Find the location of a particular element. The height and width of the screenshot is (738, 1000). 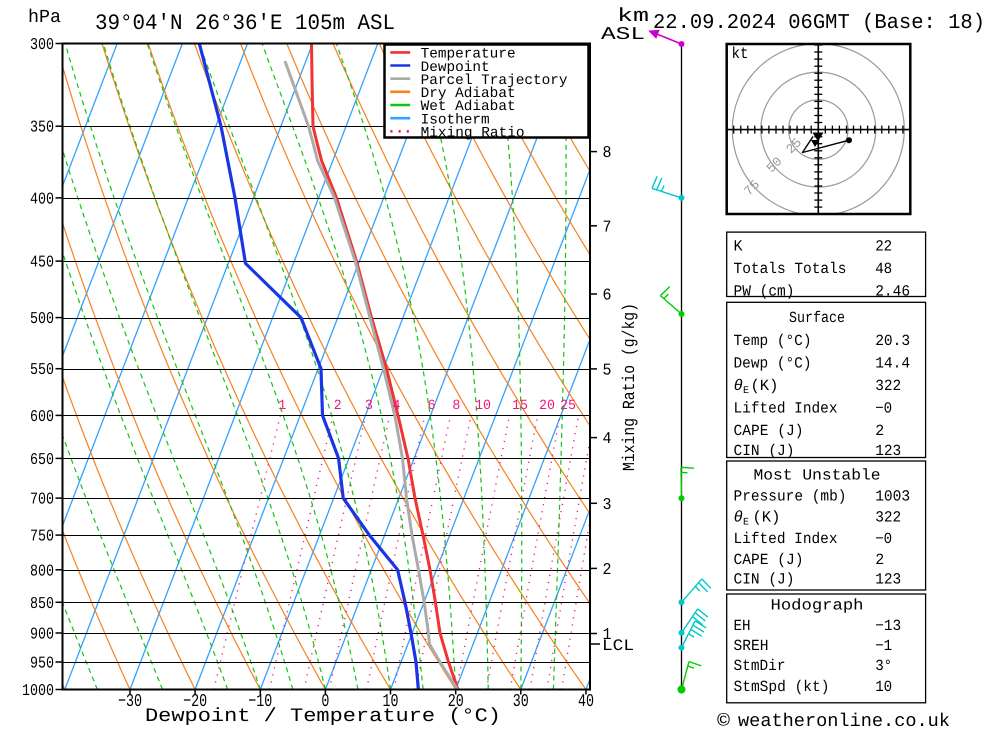

svg-text: 400 is located at coordinates (42, 198).